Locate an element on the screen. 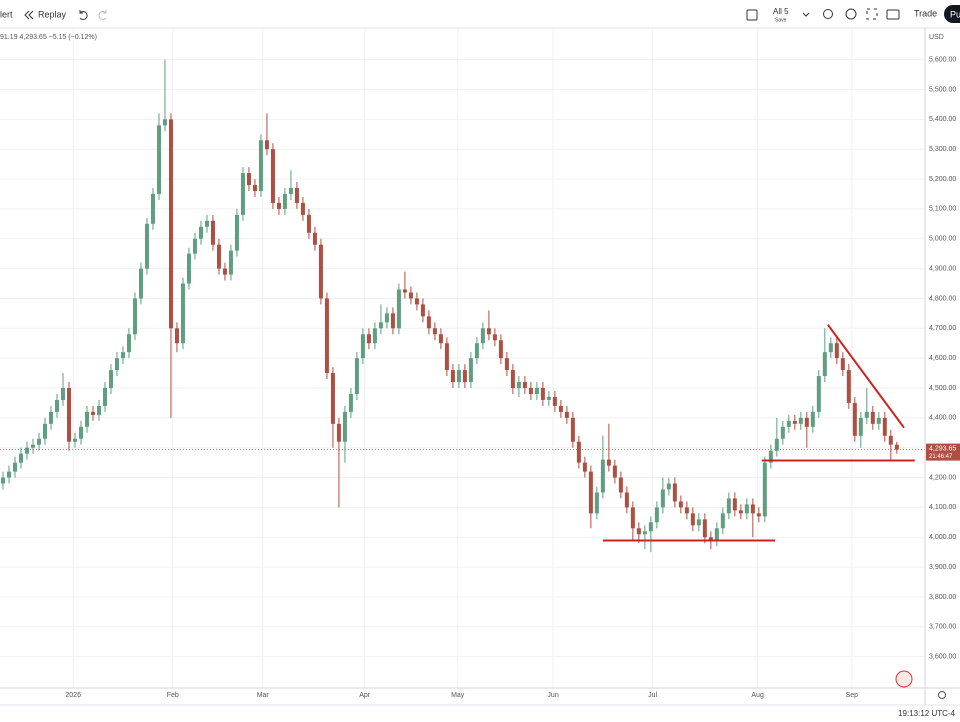  trade-button: Trade is located at coordinates (925, 13).